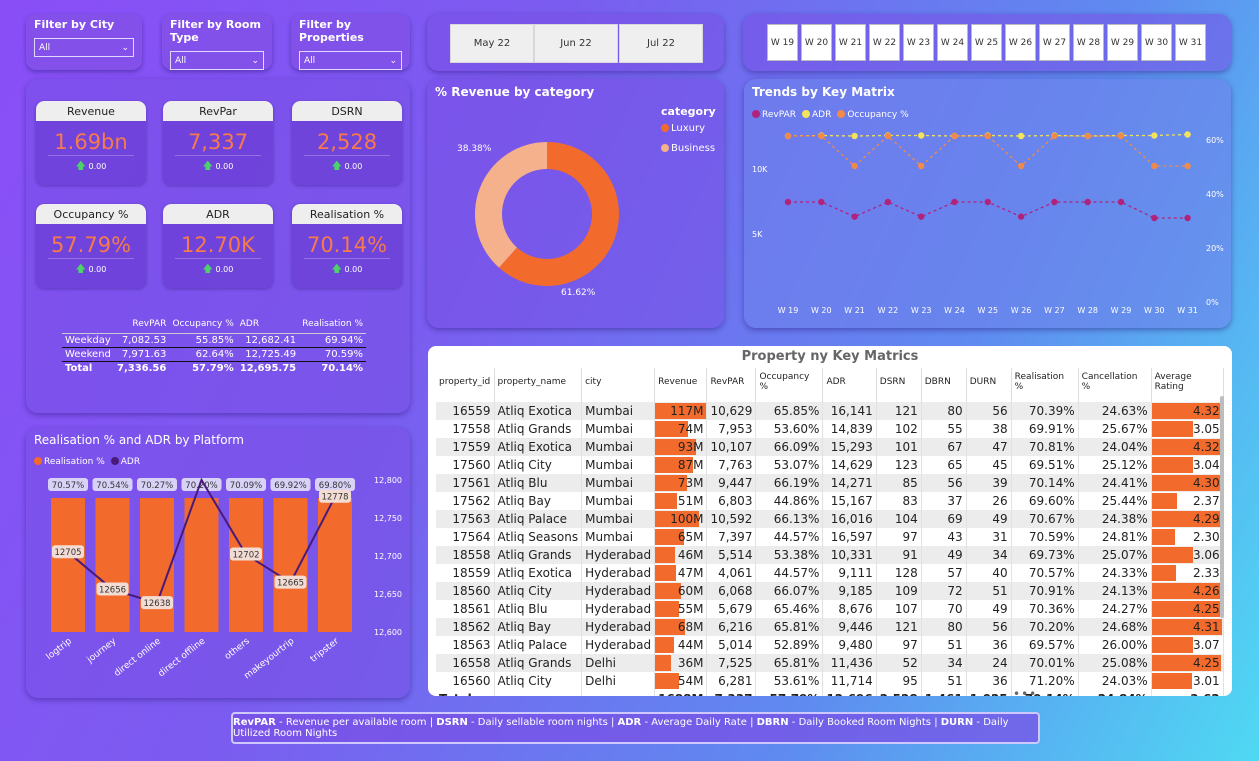 Image resolution: width=1259 pixels, height=761 pixels. Describe the element at coordinates (84, 47) in the screenshot. I see `filter-city-select: All ⌄` at that location.